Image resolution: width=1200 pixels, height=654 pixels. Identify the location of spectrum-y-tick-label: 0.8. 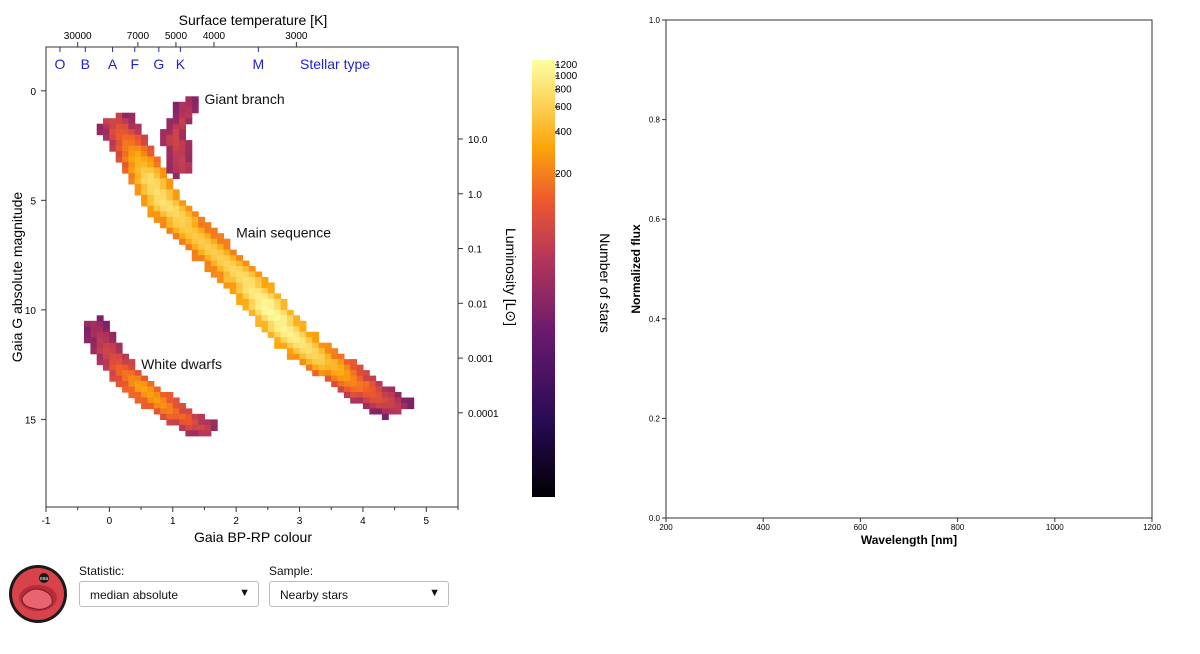
(655, 120).